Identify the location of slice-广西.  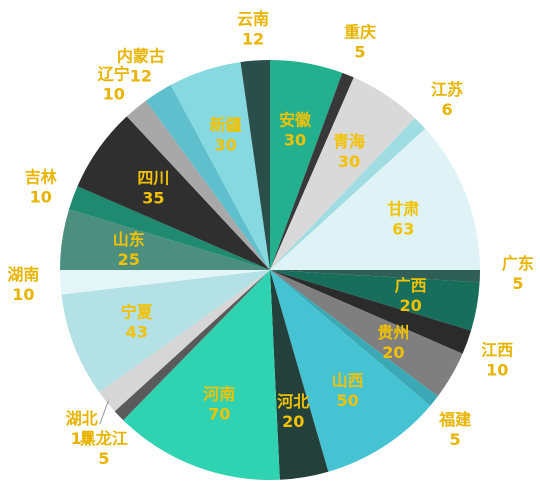
(375, 300).